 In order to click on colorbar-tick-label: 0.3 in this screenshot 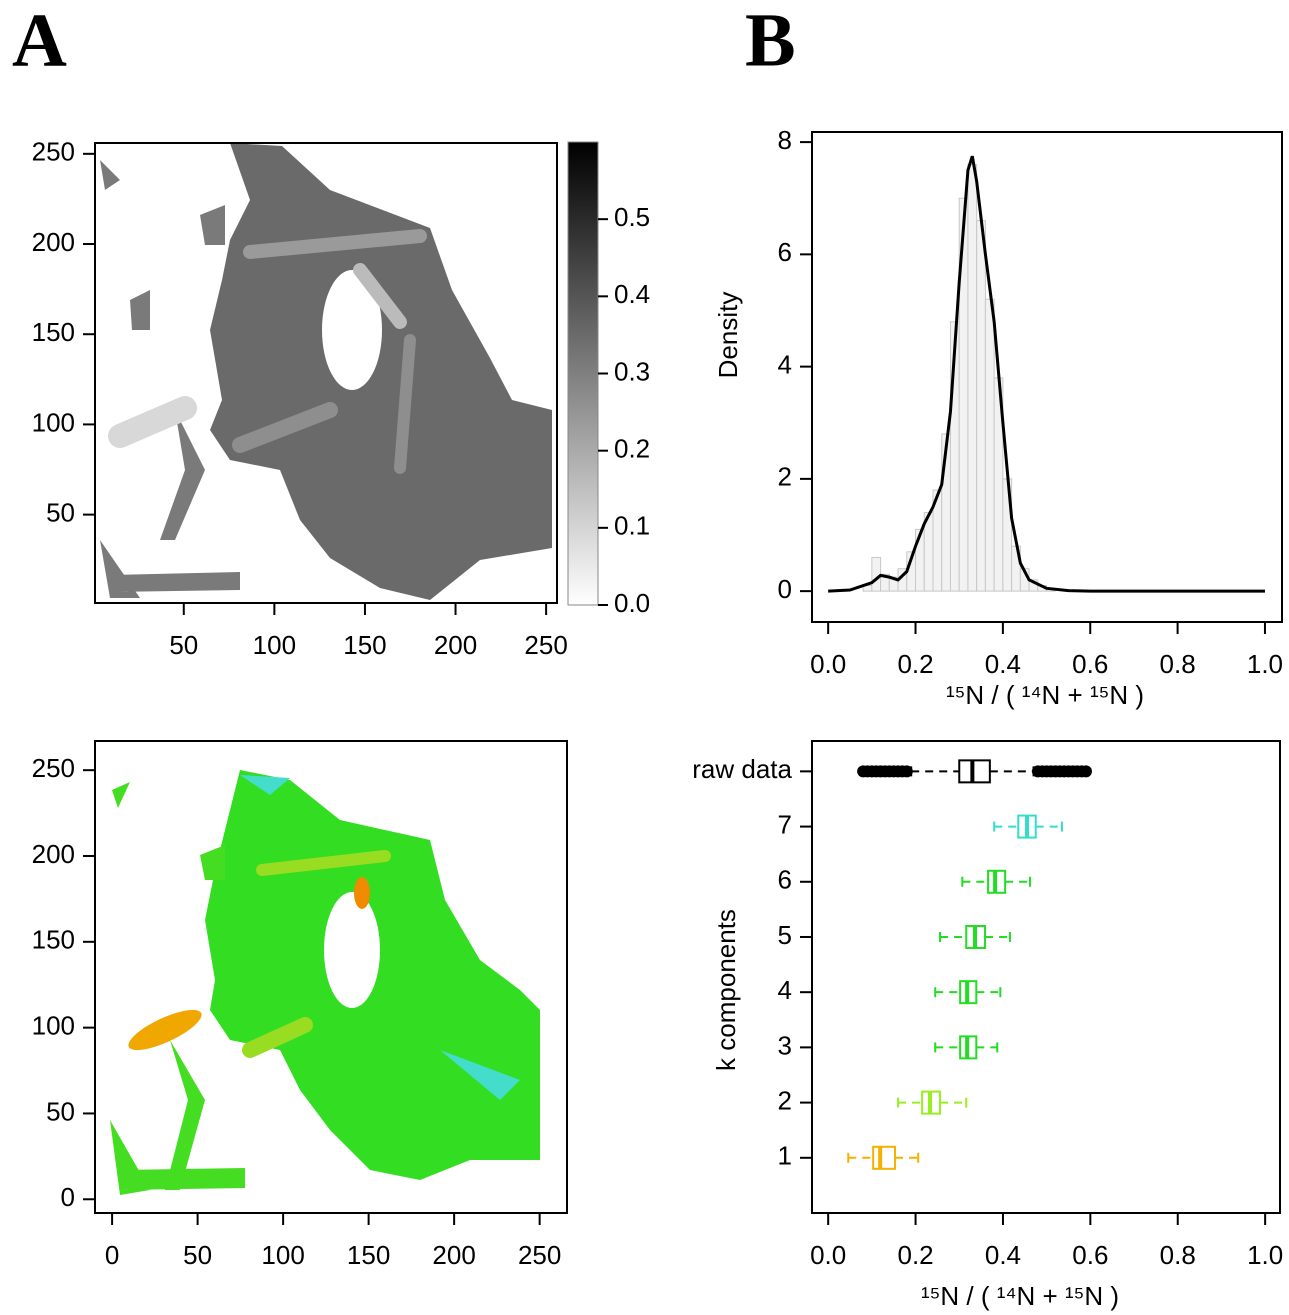, I will do `click(632, 371)`.